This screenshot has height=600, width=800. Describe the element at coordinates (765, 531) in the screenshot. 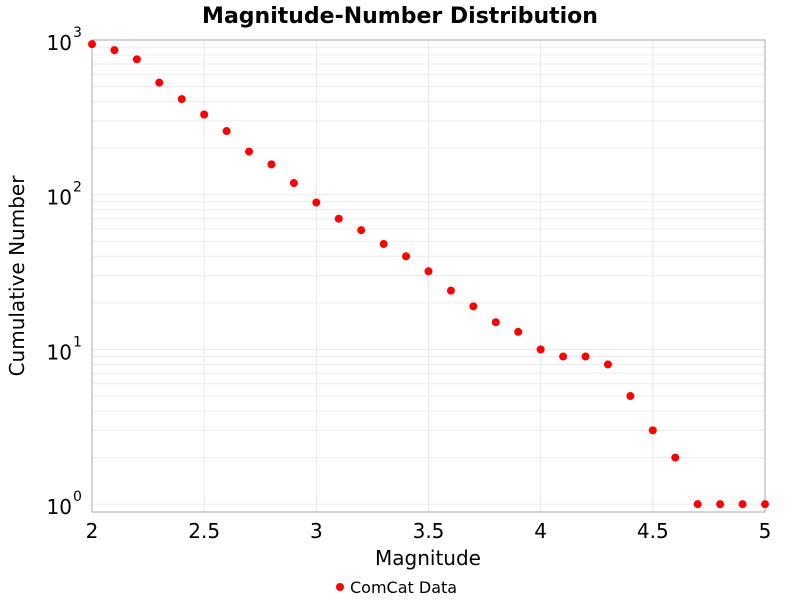

I see `x-tick-label: 5` at that location.